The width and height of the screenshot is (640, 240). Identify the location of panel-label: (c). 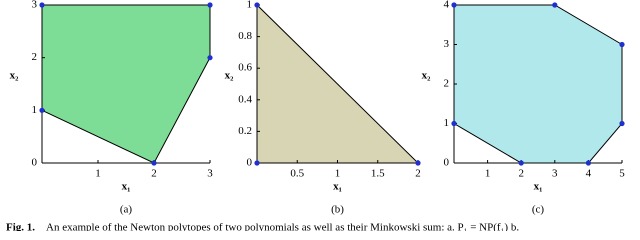
(538, 210).